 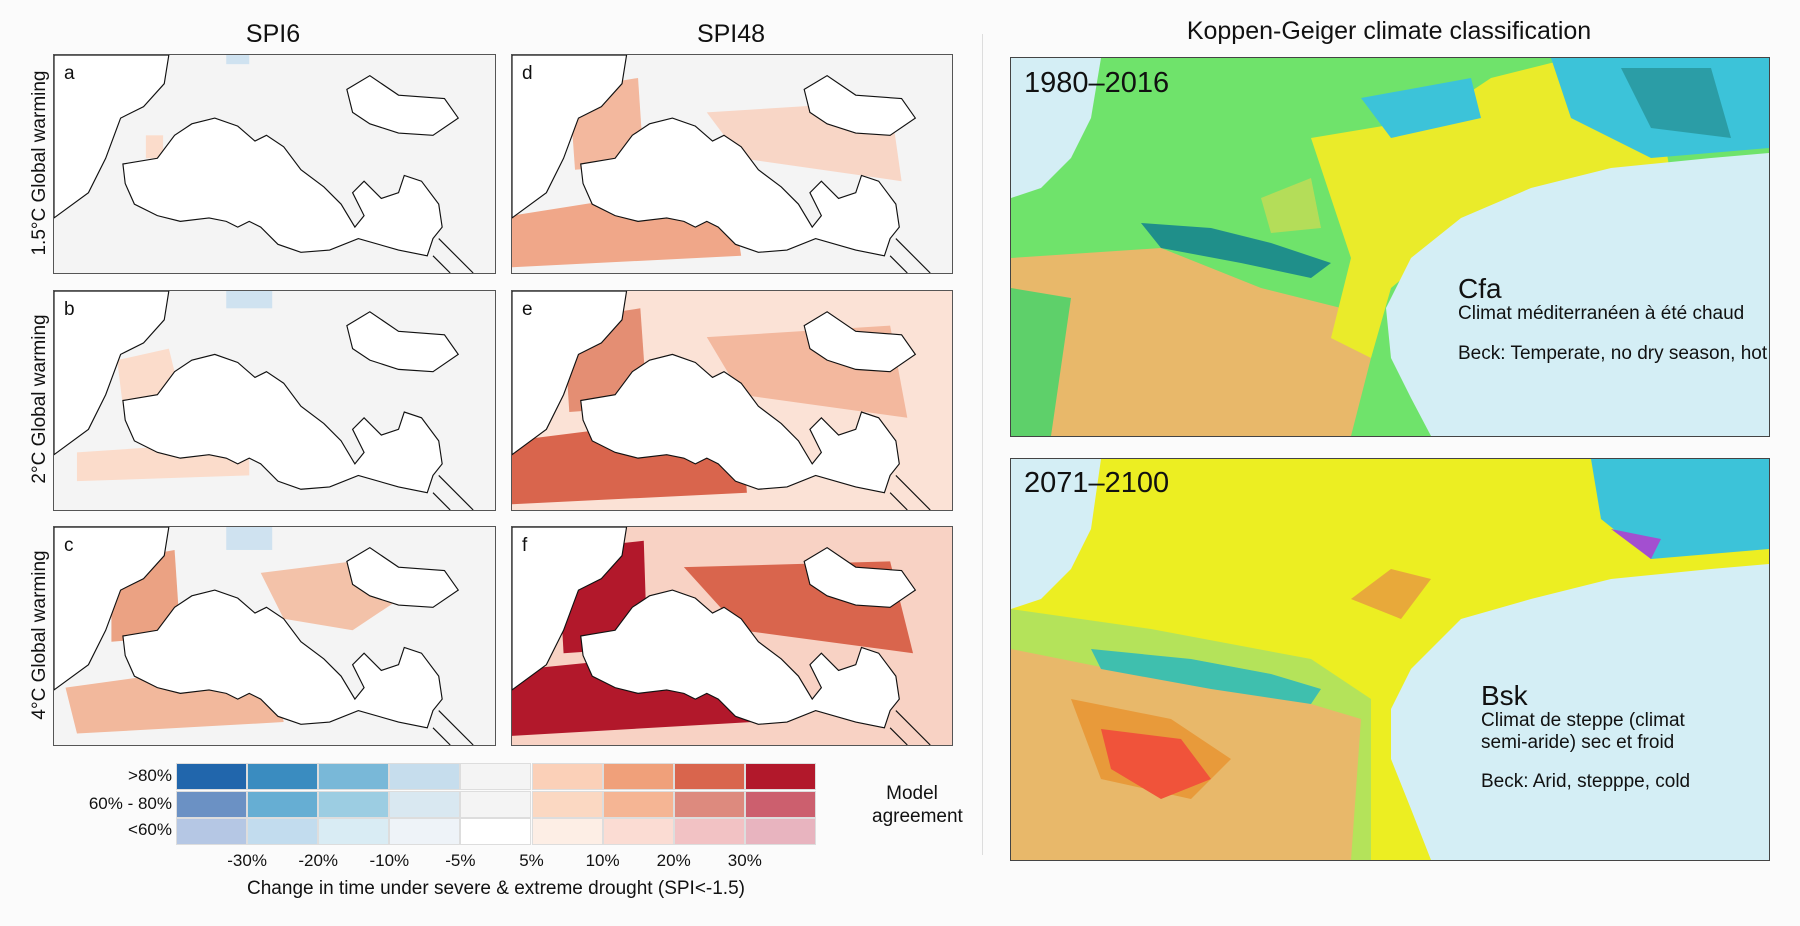 What do you see at coordinates (150, 829) in the screenshot?
I see `legend-row-label: <60%` at bounding box center [150, 829].